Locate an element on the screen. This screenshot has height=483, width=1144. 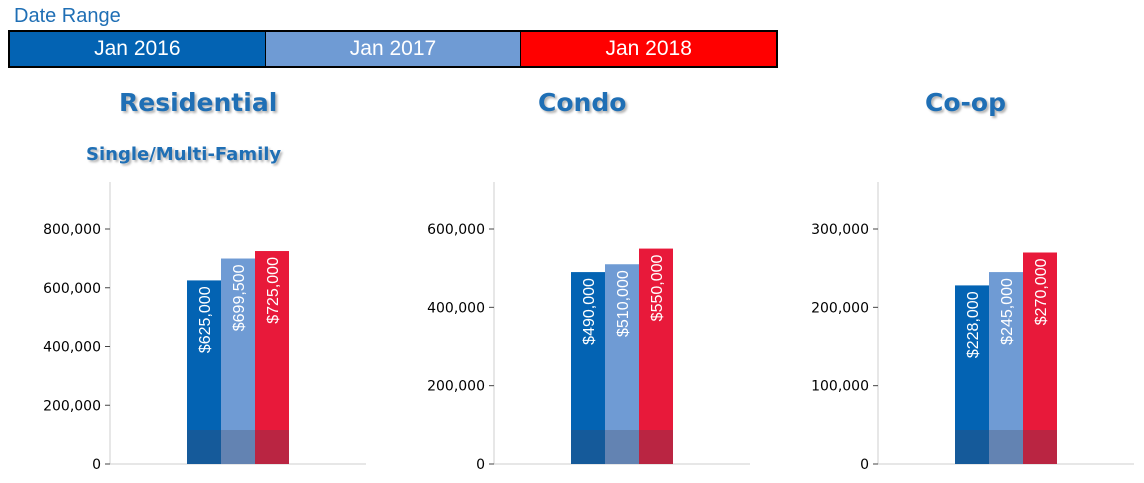
bar-data-label: $510,000 is located at coordinates (623, 303).